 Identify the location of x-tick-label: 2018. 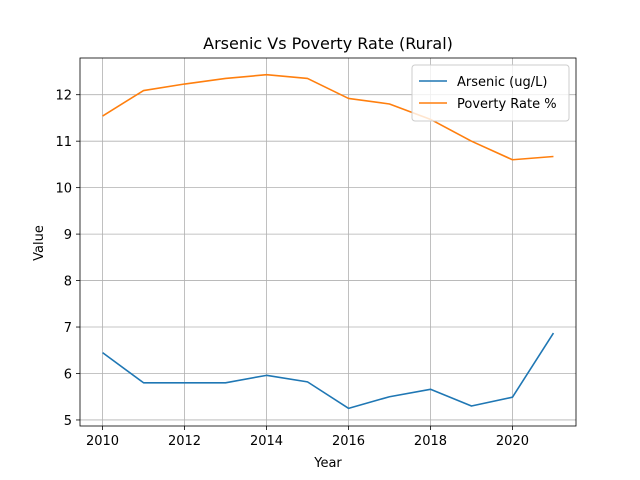
(430, 441).